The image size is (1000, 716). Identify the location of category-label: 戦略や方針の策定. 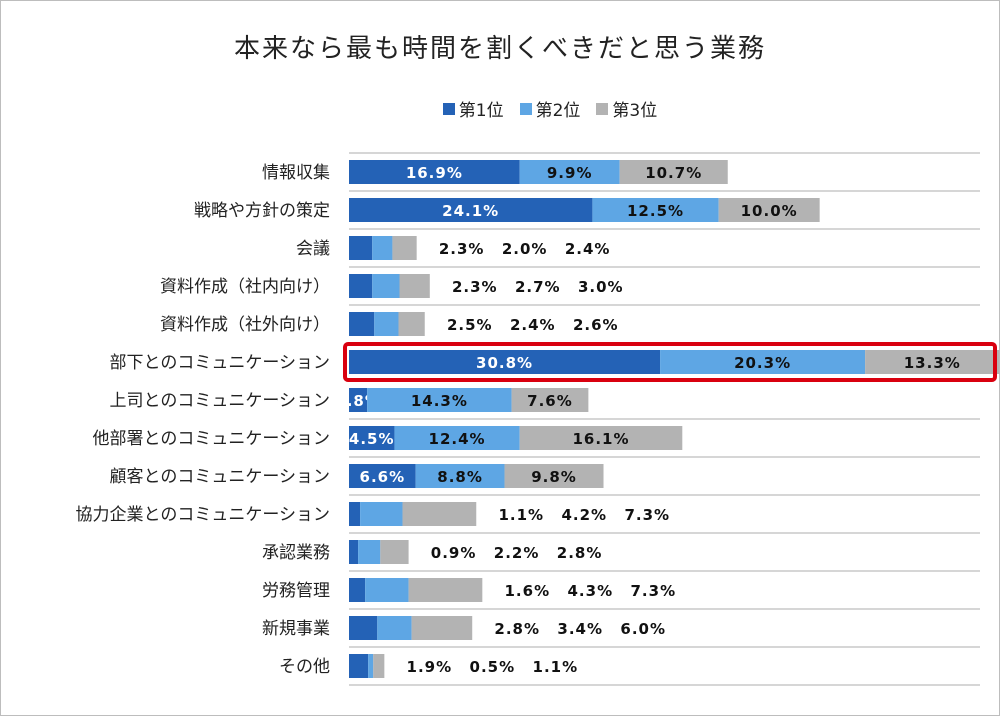
(262, 211).